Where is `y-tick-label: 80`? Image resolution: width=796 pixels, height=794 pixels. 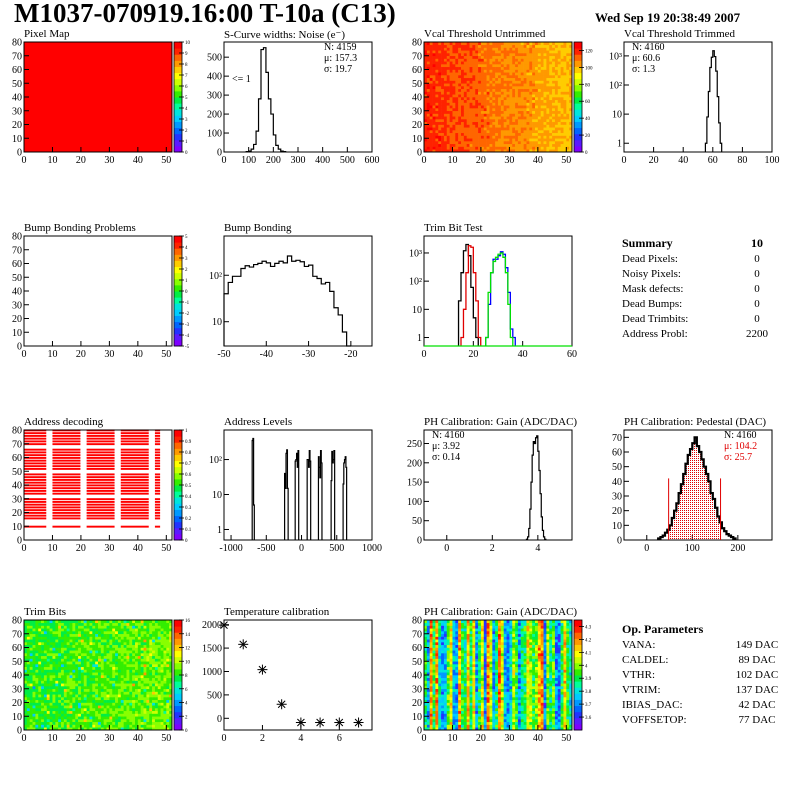
y-tick-label: 80 is located at coordinates (17, 621).